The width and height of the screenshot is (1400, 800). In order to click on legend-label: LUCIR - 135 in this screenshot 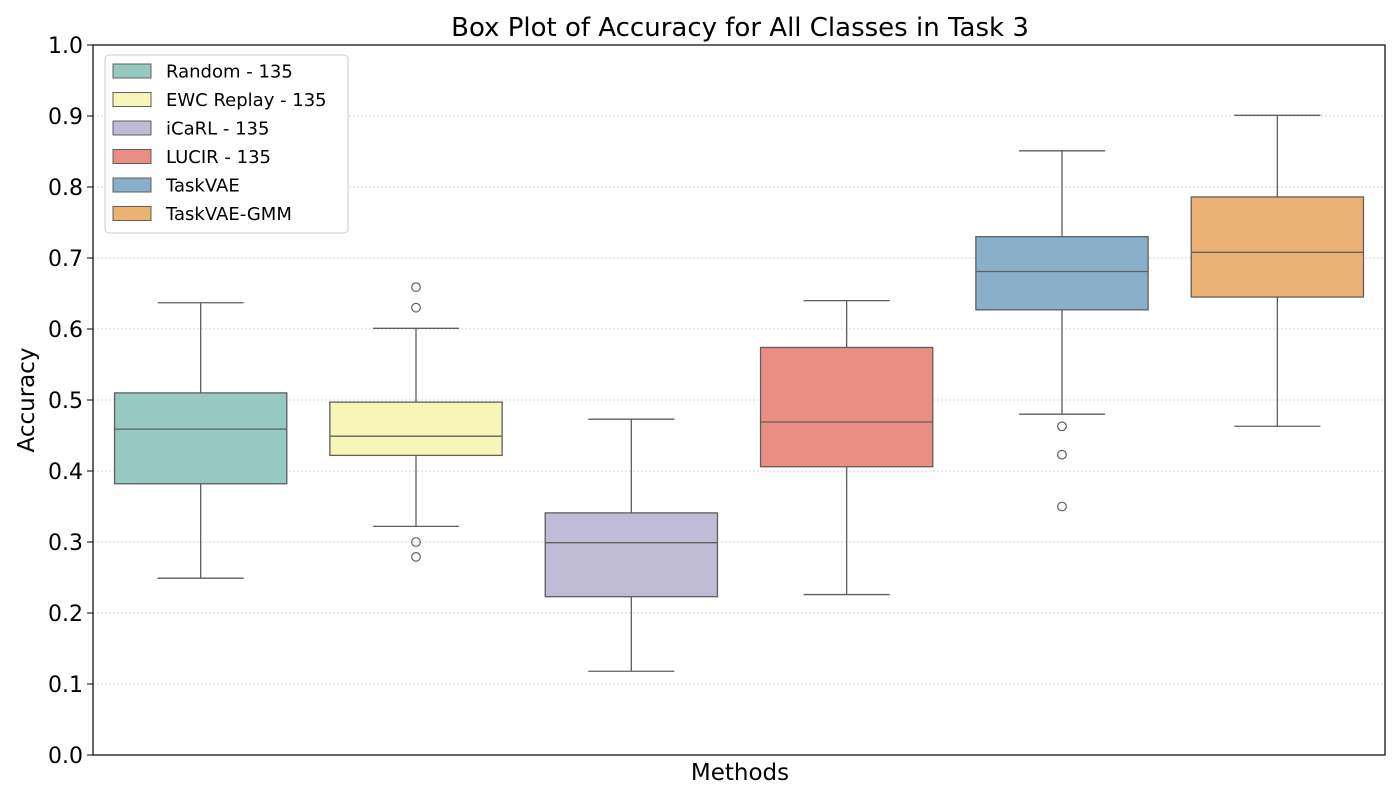, I will do `click(218, 157)`.